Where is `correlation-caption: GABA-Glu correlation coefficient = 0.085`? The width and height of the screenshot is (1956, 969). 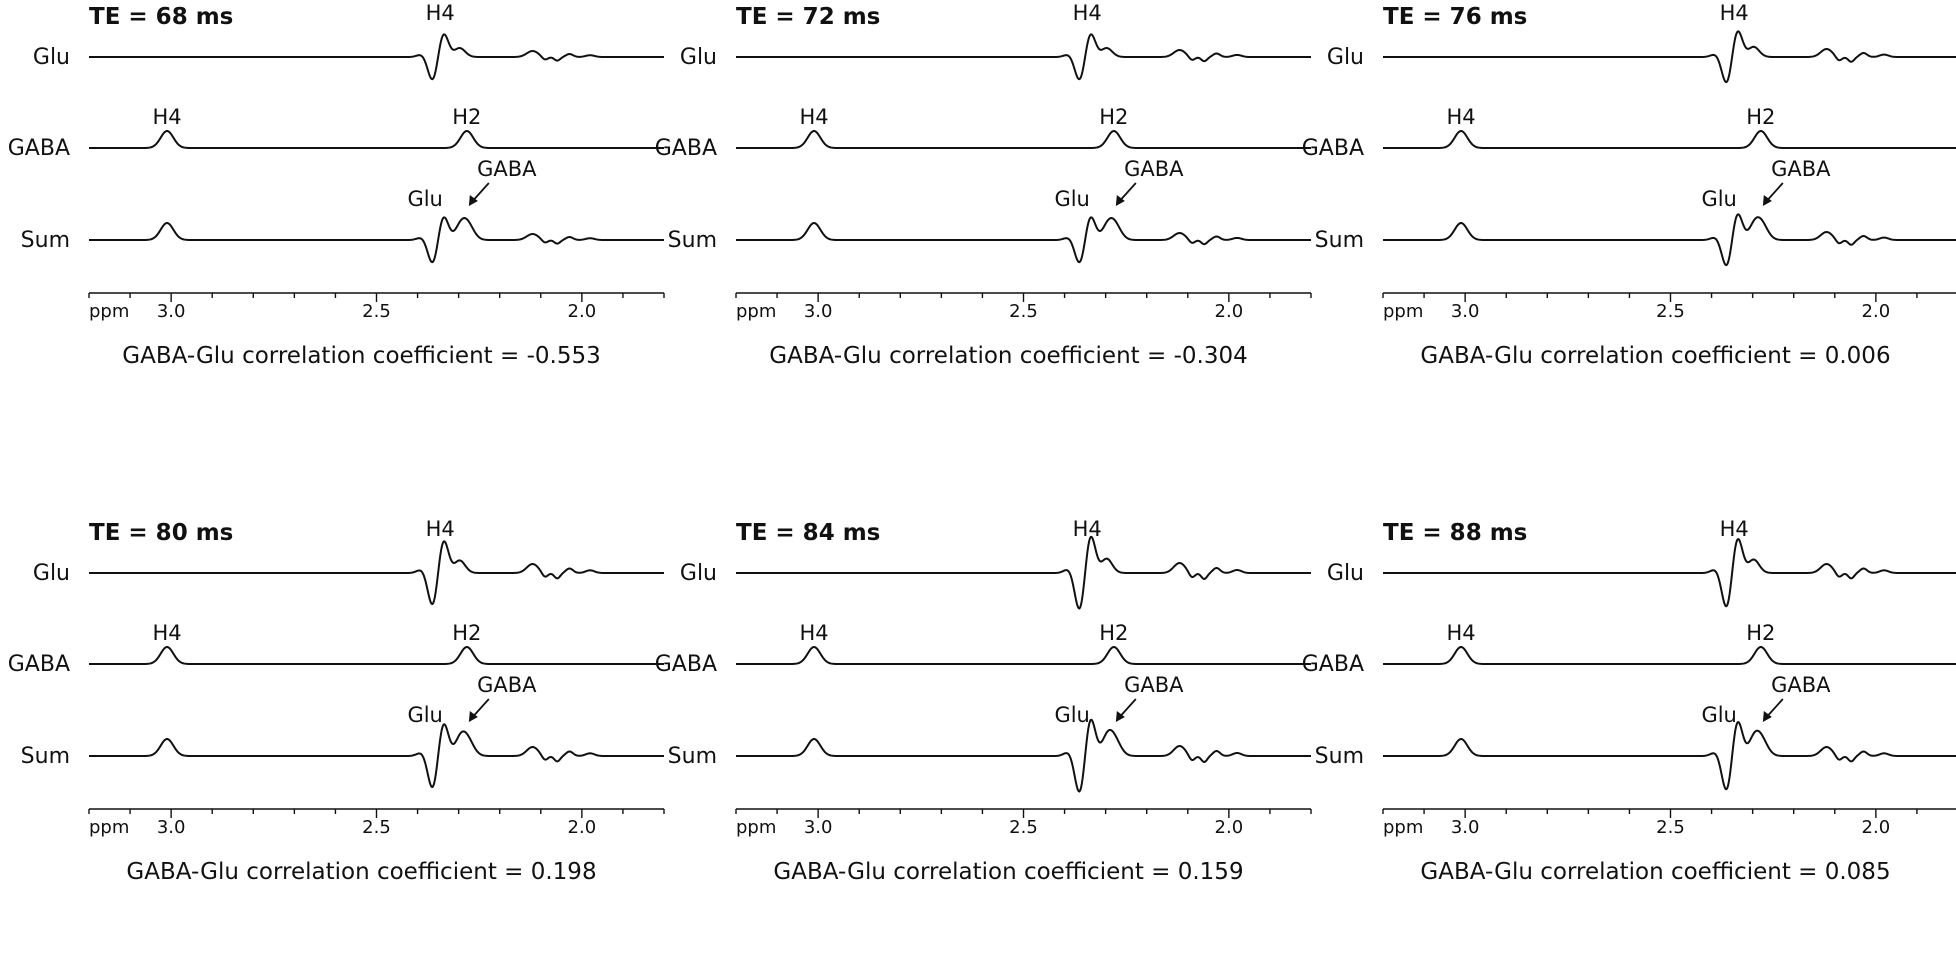
correlation-caption: GABA-Glu correlation coefficient = 0.085 is located at coordinates (1655, 872).